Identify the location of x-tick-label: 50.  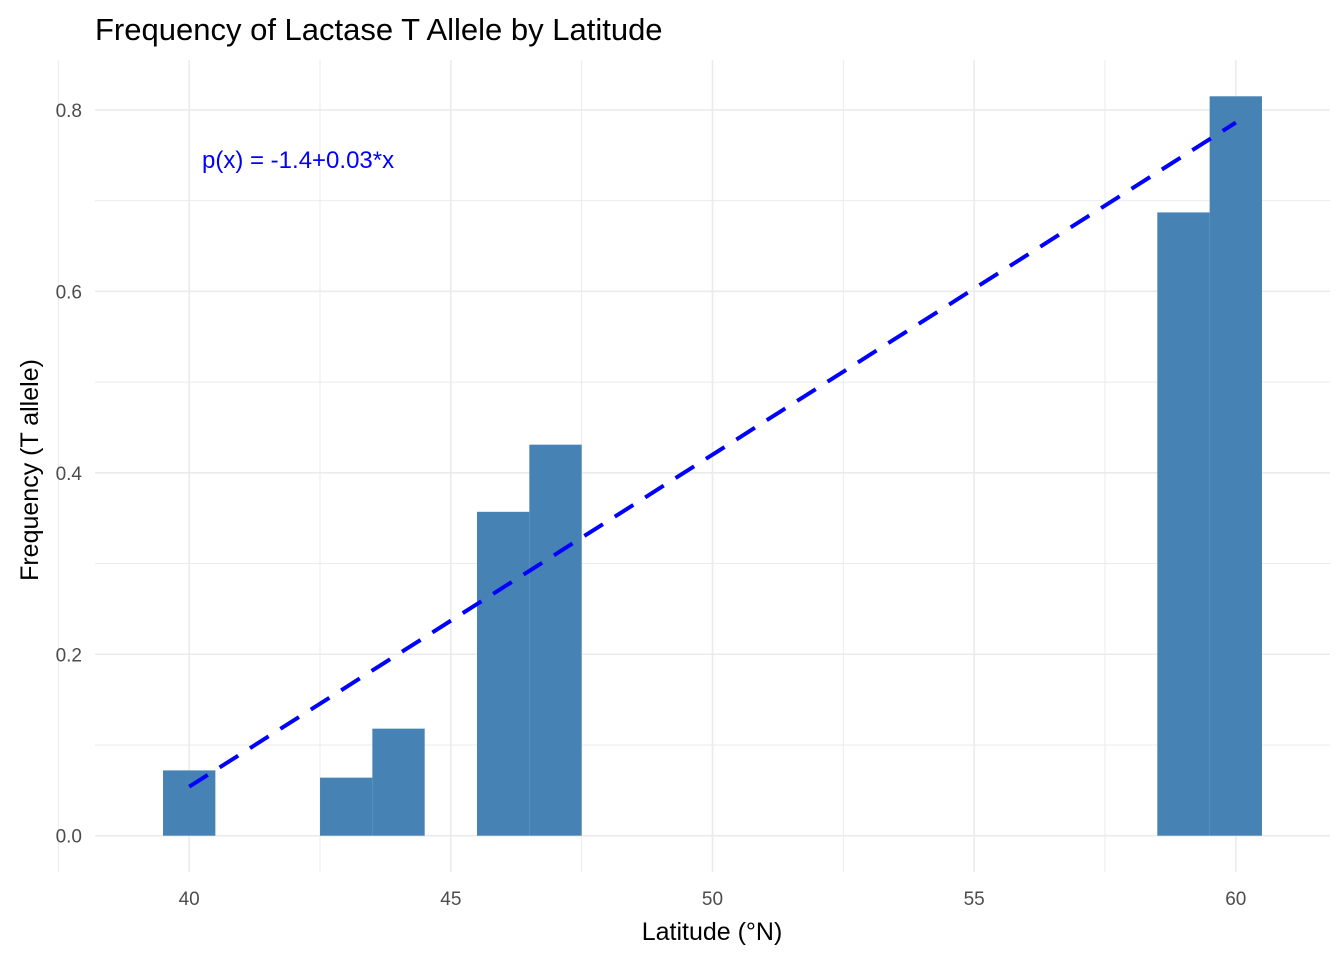
(712, 899).